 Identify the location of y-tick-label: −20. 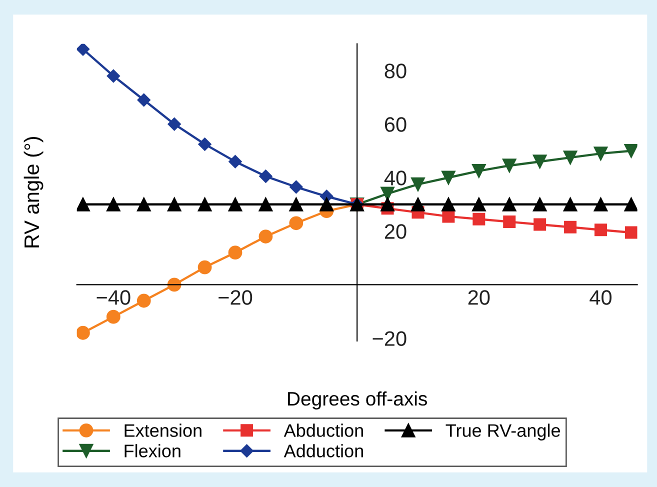
(389, 338).